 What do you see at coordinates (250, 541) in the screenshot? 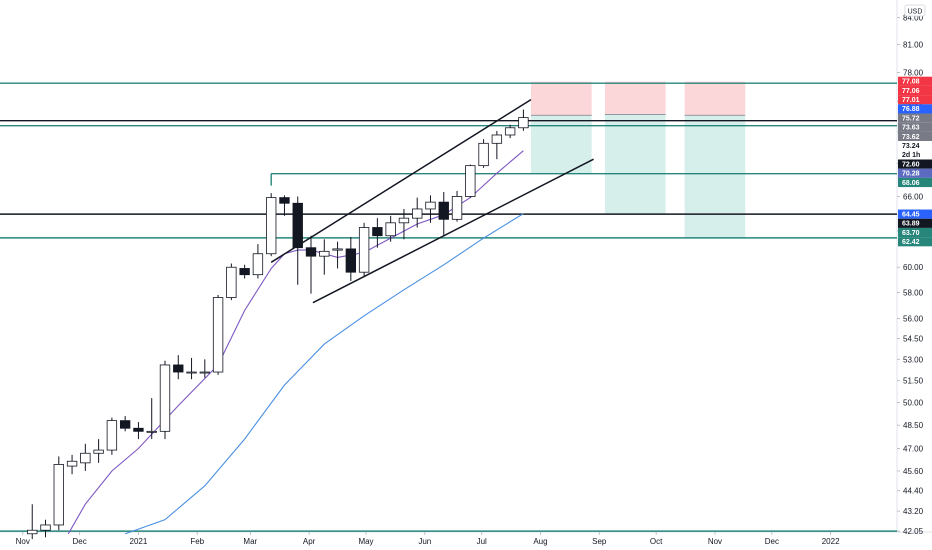
I see `time-tick-label: Mar` at bounding box center [250, 541].